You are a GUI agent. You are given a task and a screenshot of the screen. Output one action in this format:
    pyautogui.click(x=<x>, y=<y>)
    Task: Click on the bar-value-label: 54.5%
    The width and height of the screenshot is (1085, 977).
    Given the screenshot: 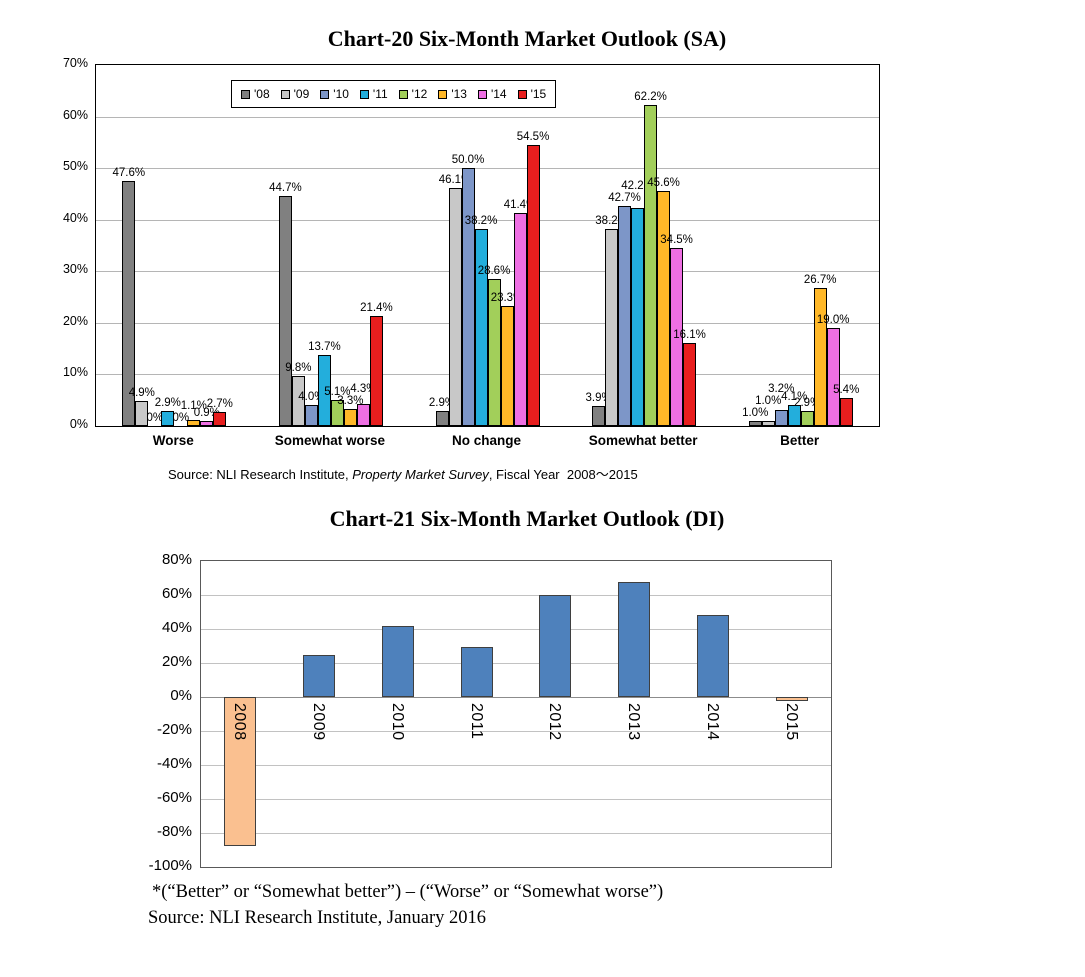 What is the action you would take?
    pyautogui.click(x=533, y=136)
    